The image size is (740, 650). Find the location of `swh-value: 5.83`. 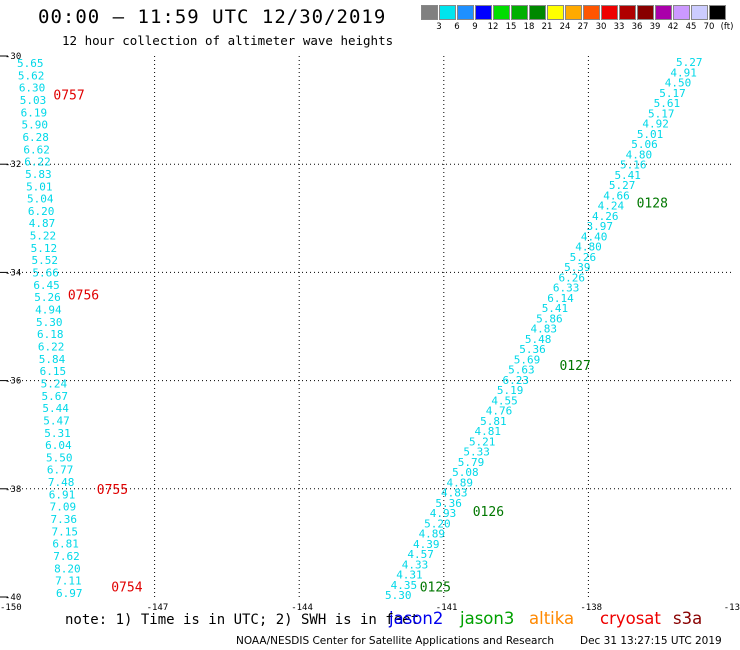

swh-value: 5.83 is located at coordinates (38, 174).